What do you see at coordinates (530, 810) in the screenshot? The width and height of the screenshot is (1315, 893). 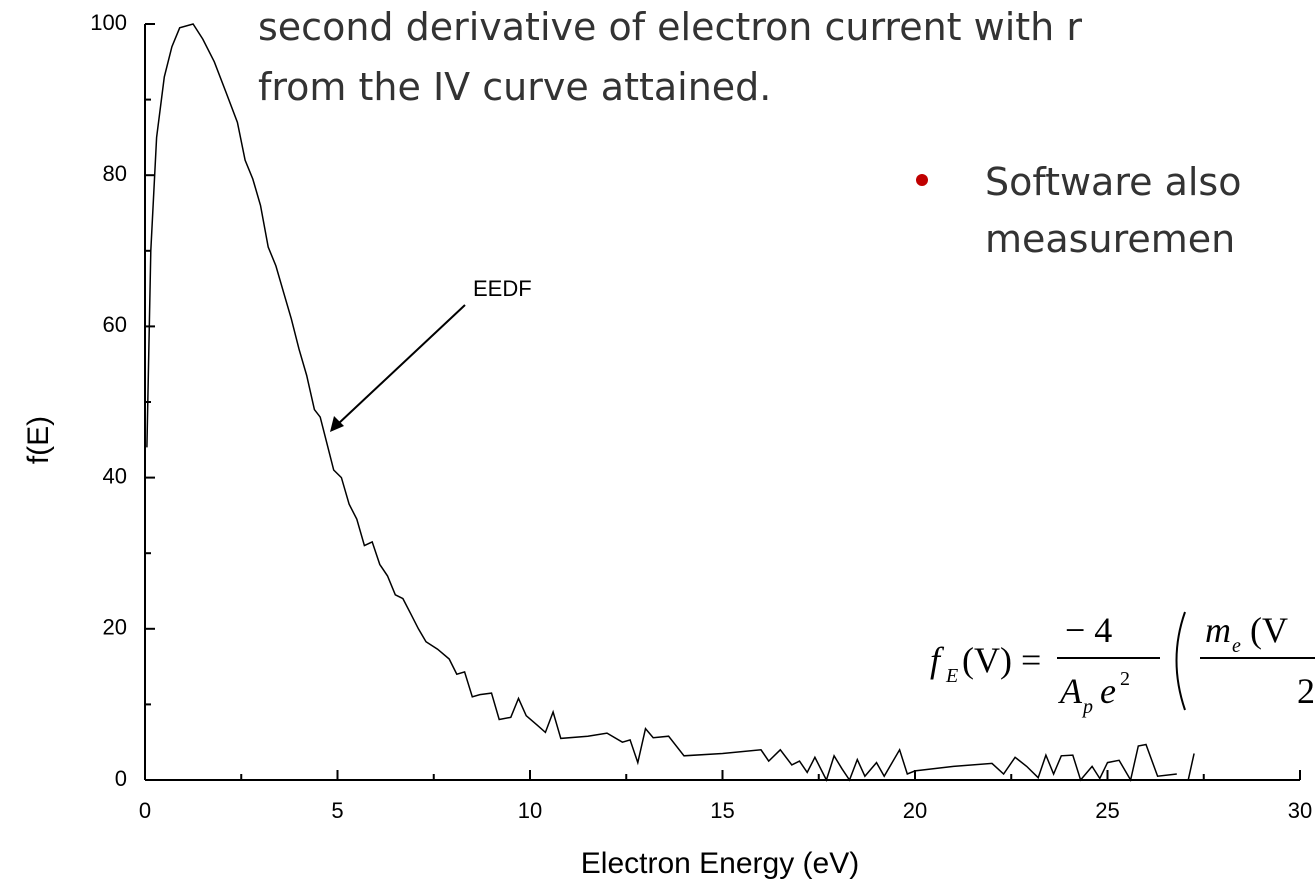 I see `x-tick-label: 10` at bounding box center [530, 810].